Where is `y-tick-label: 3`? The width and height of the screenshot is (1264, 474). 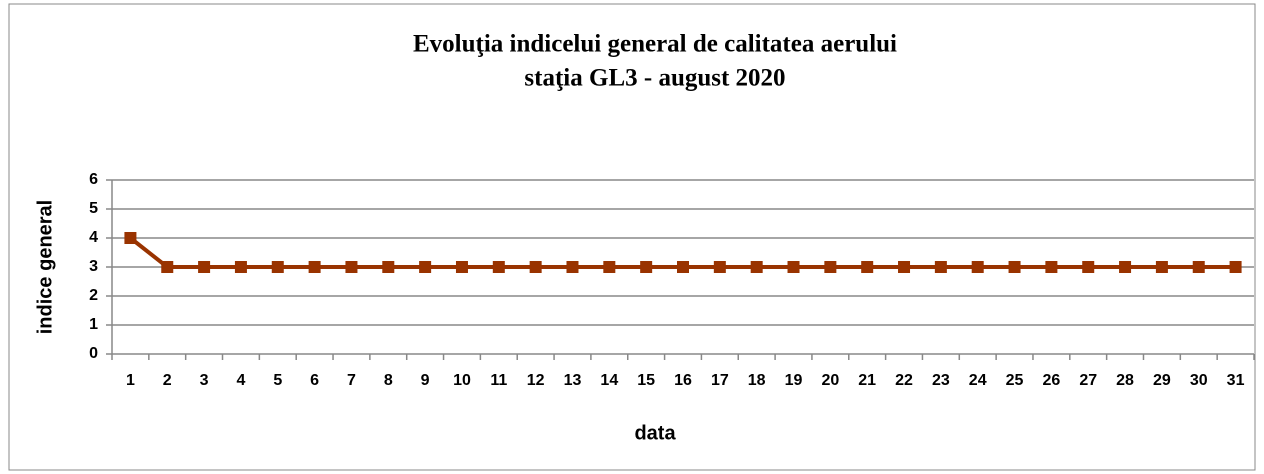
y-tick-label: 3 is located at coordinates (93, 266).